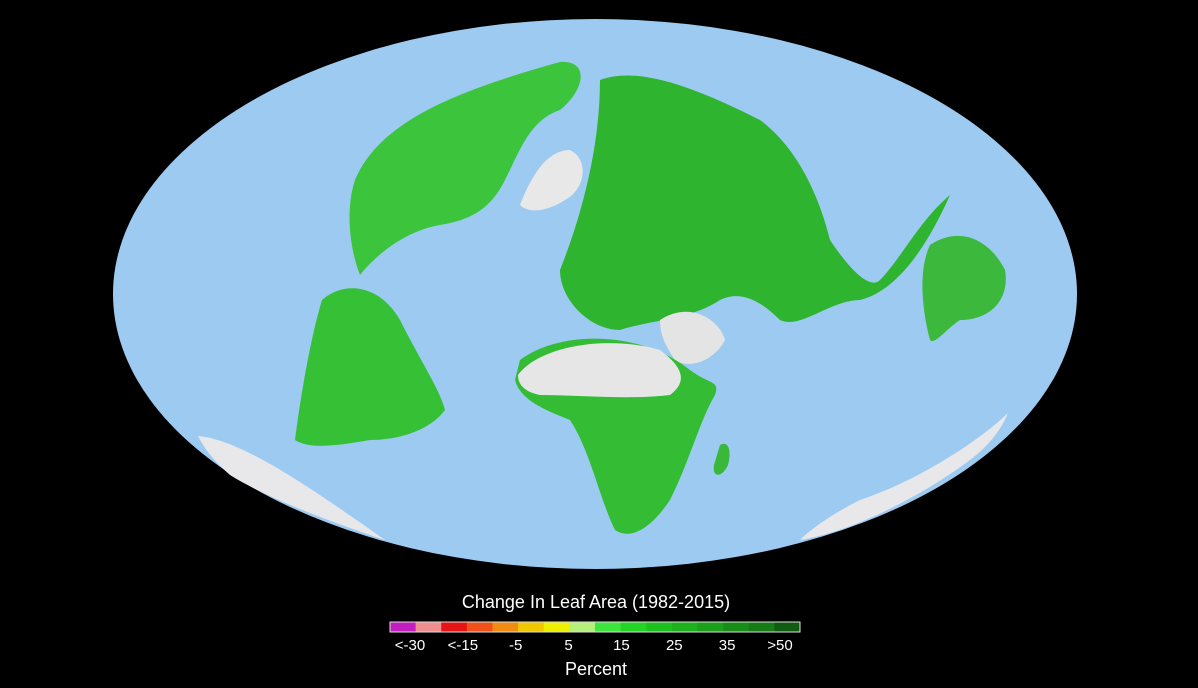 The width and height of the screenshot is (1198, 688). I want to click on australia, so click(964, 288).